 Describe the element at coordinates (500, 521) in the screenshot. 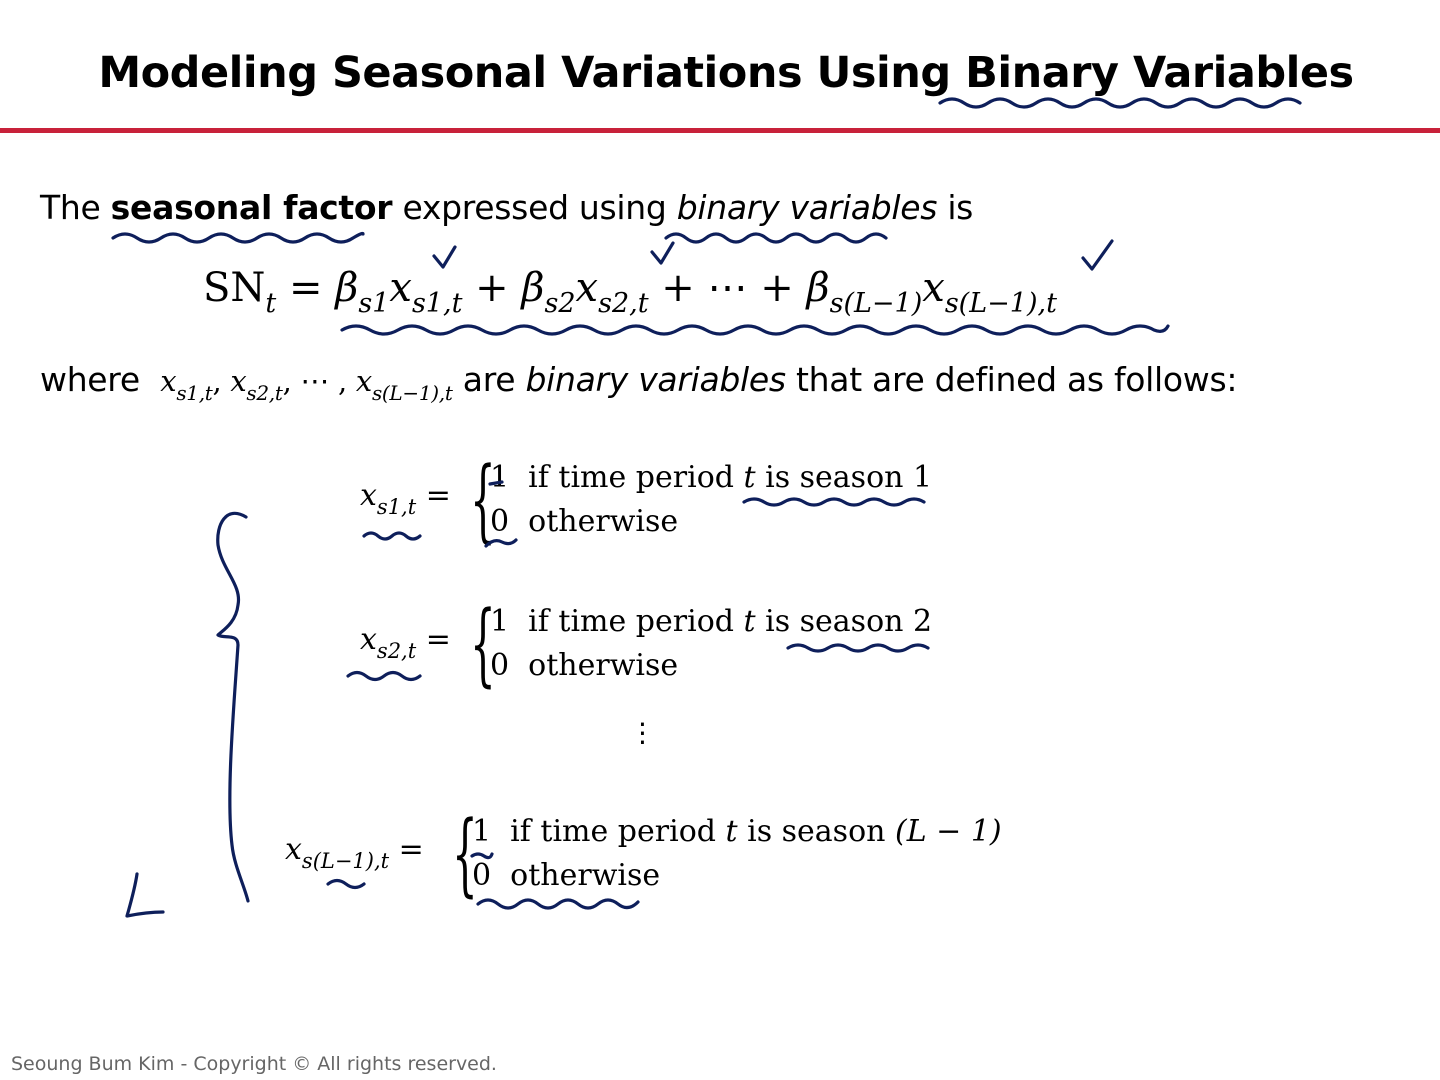

I see `def1-zero: 0` at that location.